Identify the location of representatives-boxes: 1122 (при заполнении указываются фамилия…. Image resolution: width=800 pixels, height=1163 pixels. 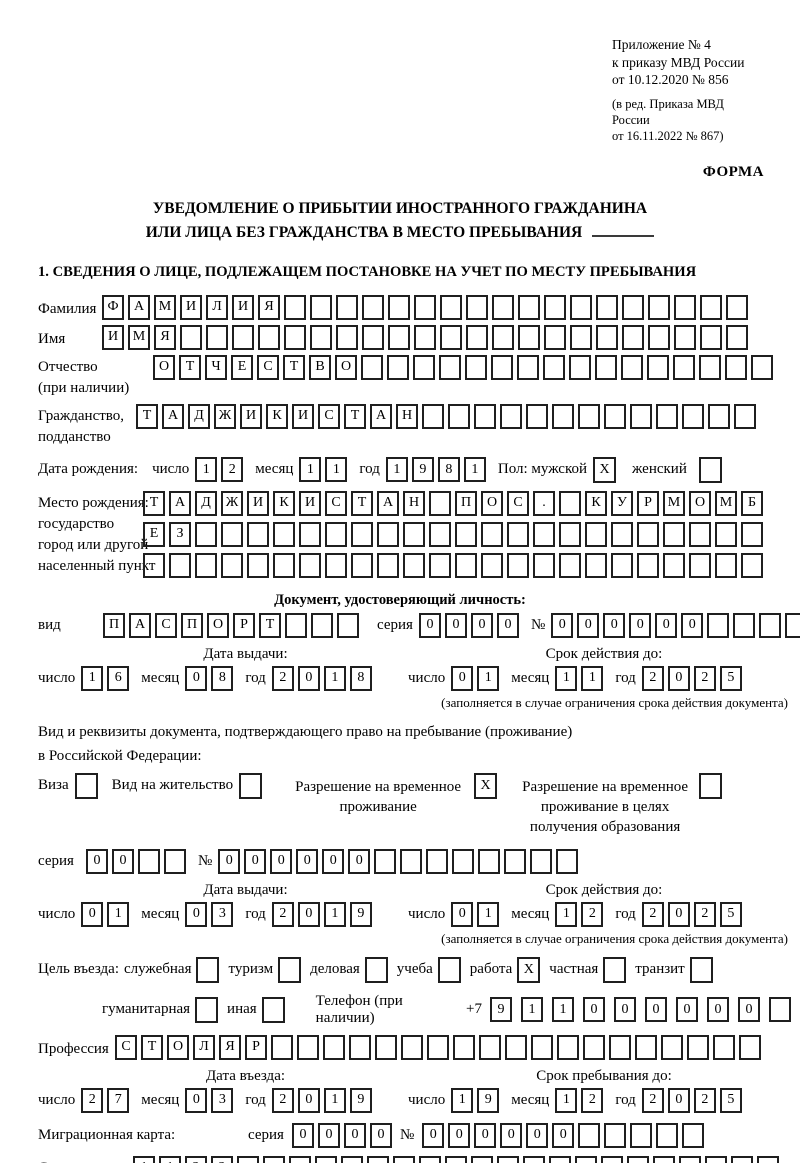
(458, 1159).